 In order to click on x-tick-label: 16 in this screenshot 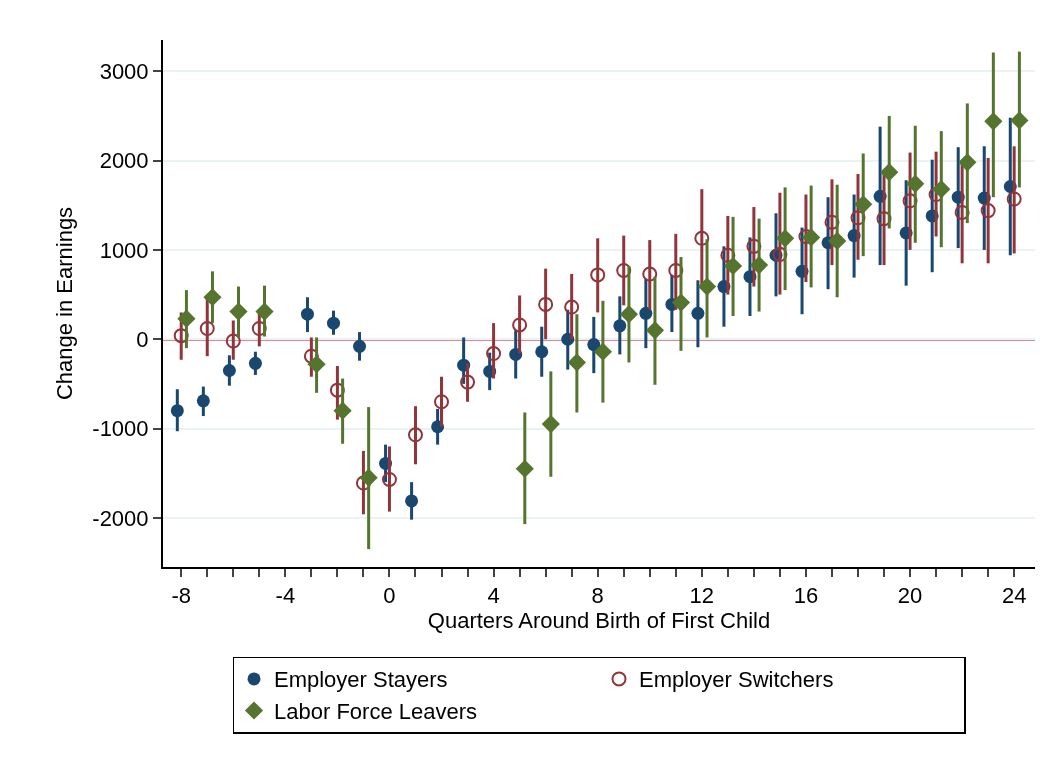, I will do `click(806, 596)`.